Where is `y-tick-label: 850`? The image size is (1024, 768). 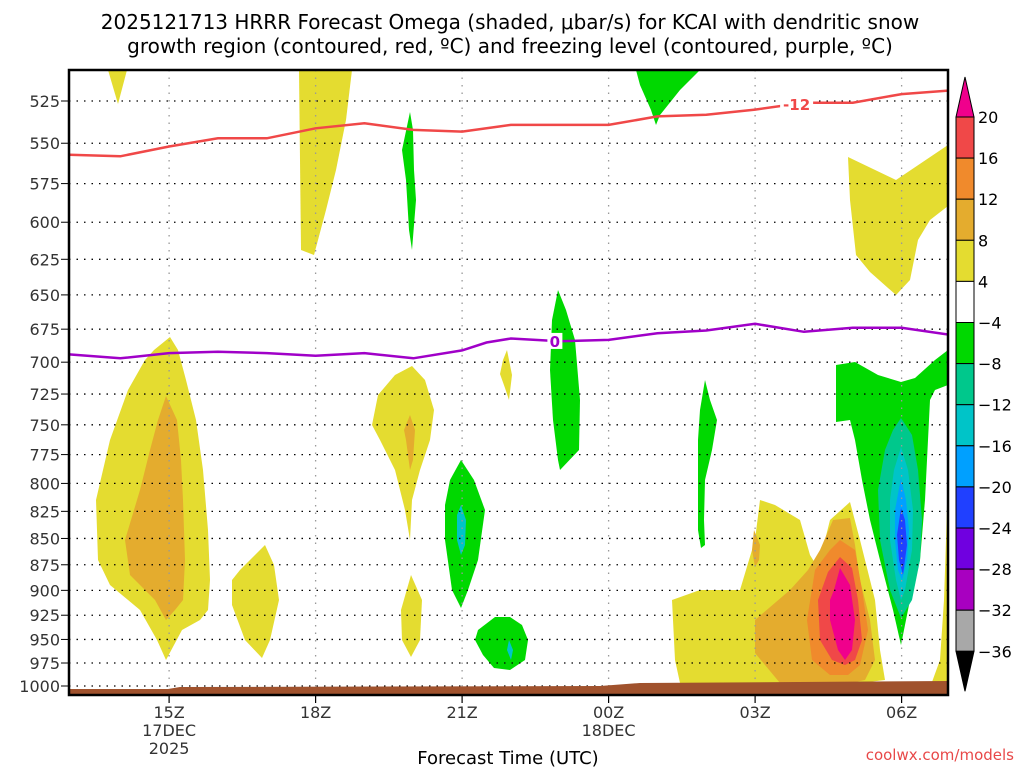 y-tick-label: 850 is located at coordinates (44, 538).